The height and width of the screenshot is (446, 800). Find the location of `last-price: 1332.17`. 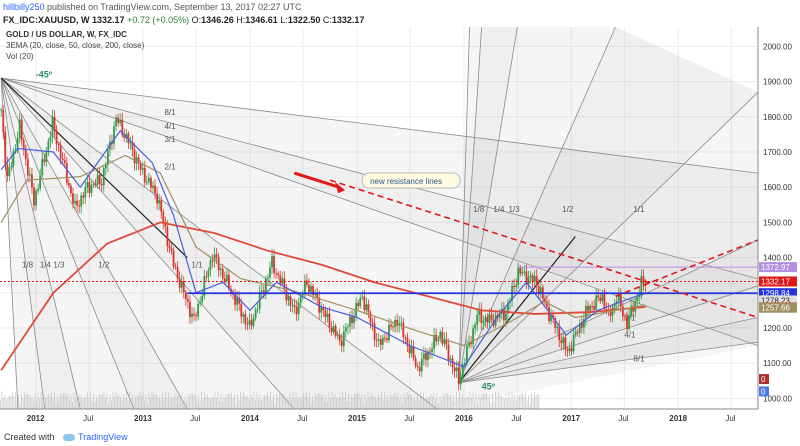

last-price: 1332.17 is located at coordinates (108, 20).